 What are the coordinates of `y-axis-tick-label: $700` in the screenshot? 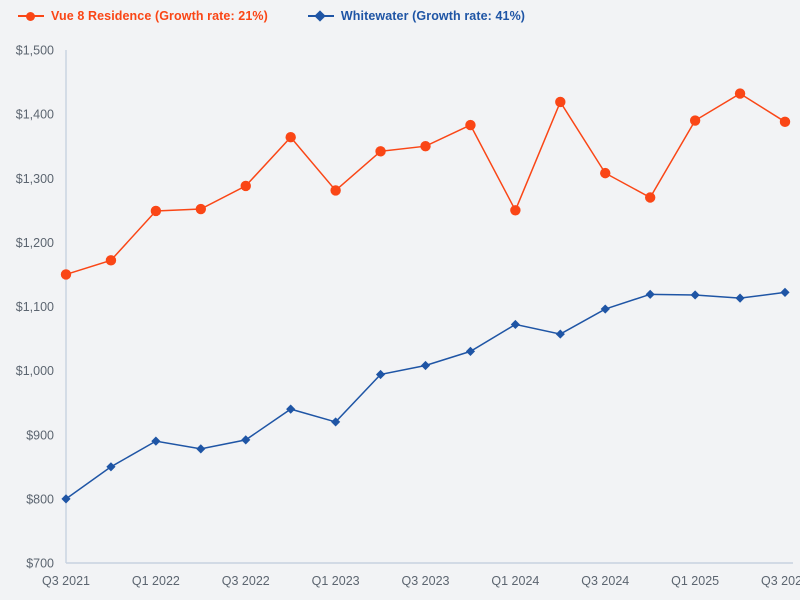 It's located at (40, 564).